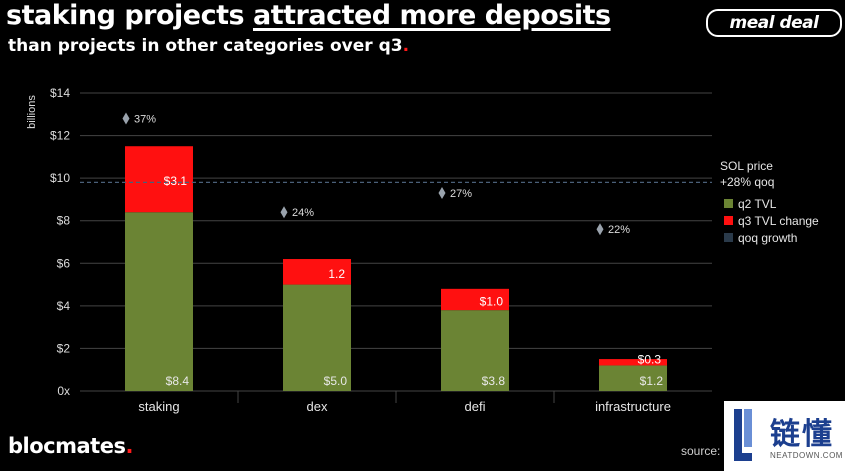  Describe the element at coordinates (619, 230) in the screenshot. I see `growth-label: 22%` at that location.